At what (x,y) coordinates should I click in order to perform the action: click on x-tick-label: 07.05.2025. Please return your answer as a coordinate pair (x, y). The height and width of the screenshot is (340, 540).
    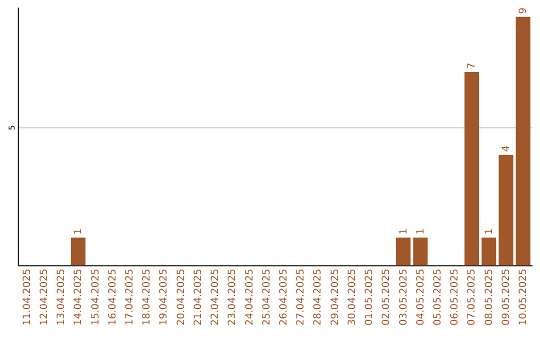
    Looking at the image, I should click on (472, 297).